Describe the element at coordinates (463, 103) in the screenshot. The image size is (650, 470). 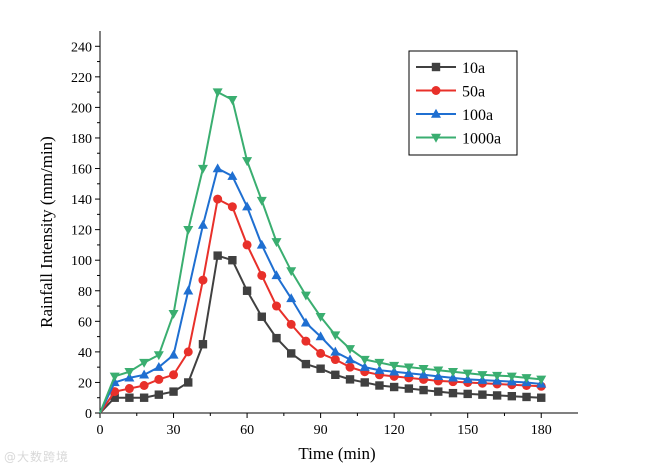
I see `legend: 10a 50a 100a 1000a` at that location.